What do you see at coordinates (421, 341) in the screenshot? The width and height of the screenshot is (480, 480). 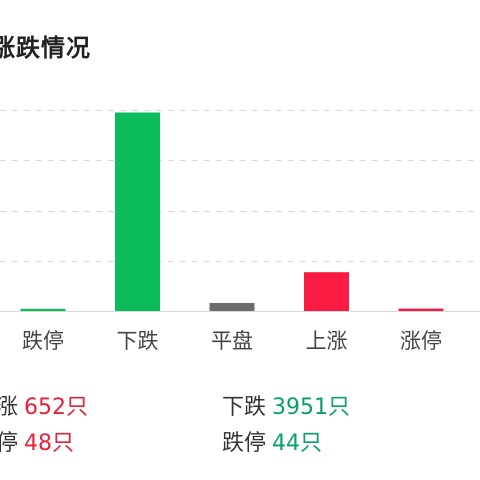 I see `x-tick-label: 涨停` at bounding box center [421, 341].